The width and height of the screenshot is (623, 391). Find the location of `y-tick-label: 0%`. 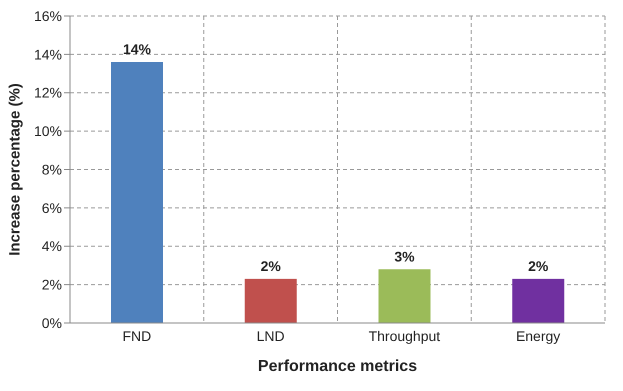

y-tick-label: 0% is located at coordinates (52, 322).